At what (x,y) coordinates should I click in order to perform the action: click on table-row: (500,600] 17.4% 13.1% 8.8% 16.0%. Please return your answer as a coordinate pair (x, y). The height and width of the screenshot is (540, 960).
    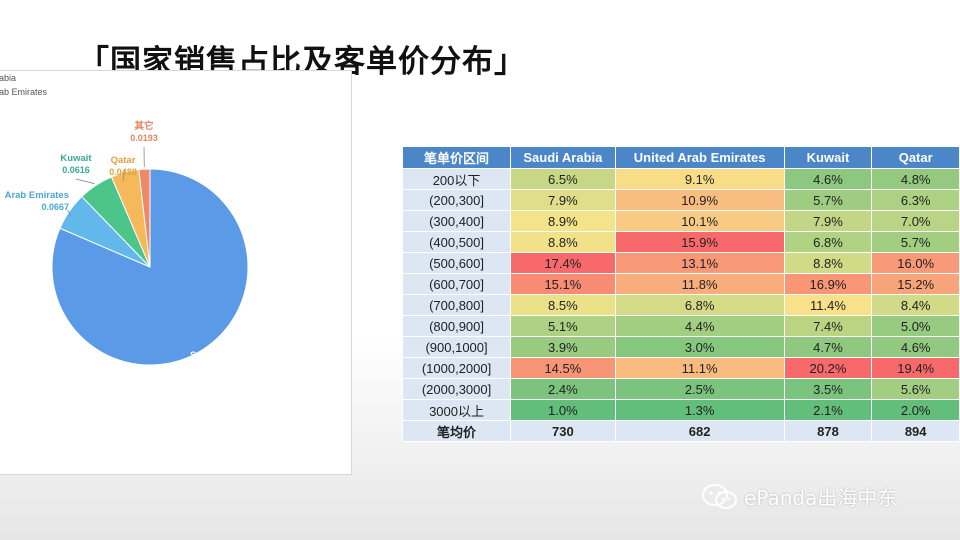
    Looking at the image, I should click on (680, 263).